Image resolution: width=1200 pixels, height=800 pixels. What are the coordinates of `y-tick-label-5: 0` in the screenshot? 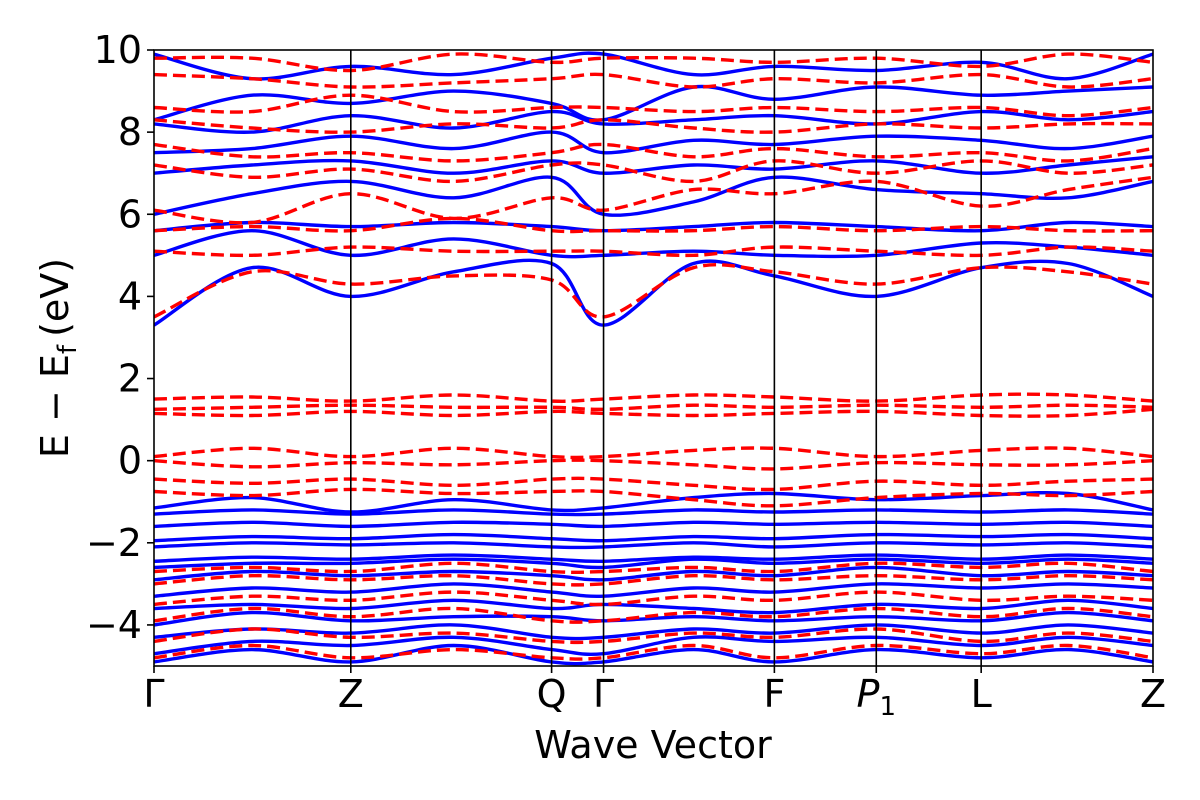 It's located at (130, 461).